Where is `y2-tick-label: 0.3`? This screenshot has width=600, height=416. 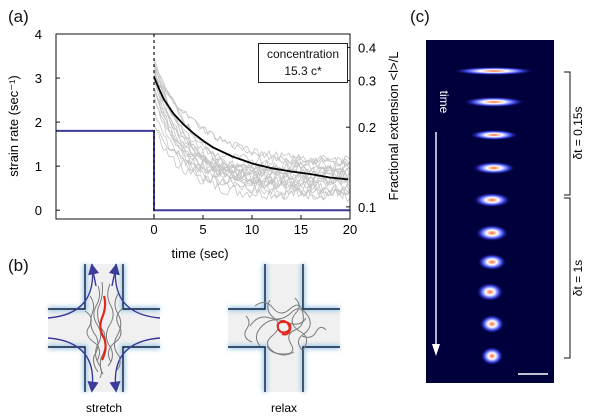
y2-tick-label: 0.3 is located at coordinates (367, 81).